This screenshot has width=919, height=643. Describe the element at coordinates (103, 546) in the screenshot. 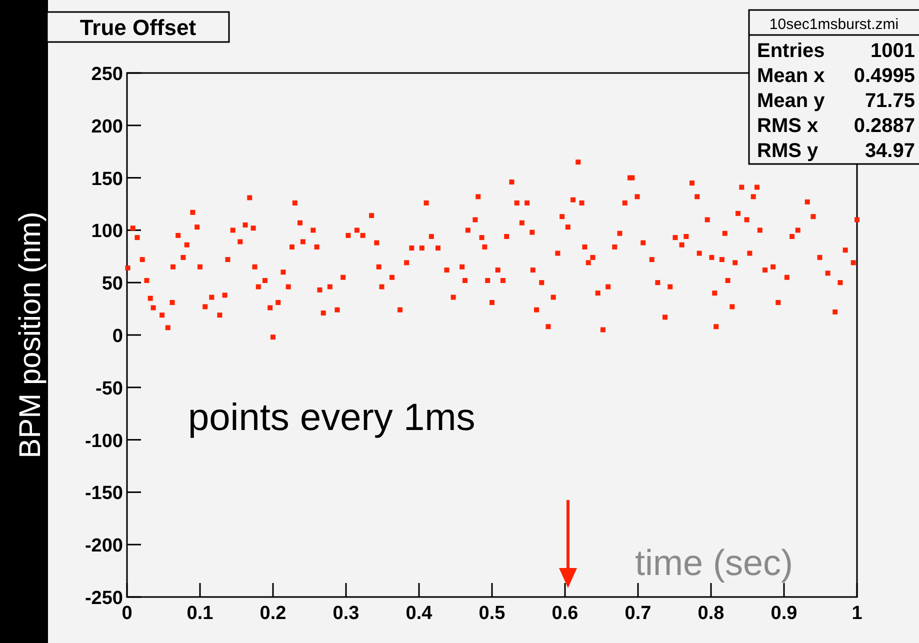

I see `y-tick-label: -200` at that location.